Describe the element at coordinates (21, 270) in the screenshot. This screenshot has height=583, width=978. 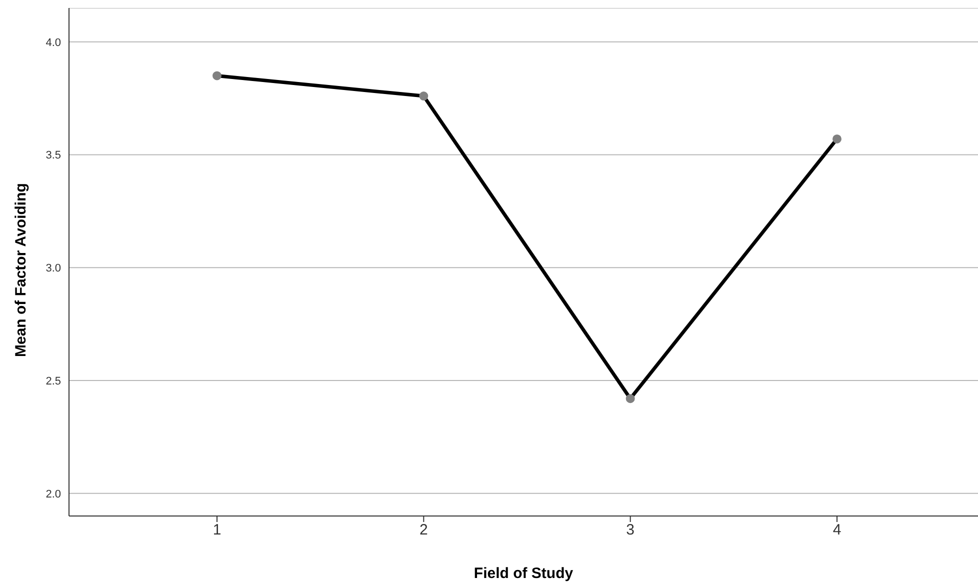
I see `y-axis-title: Mean of Factor Avoiding` at that location.